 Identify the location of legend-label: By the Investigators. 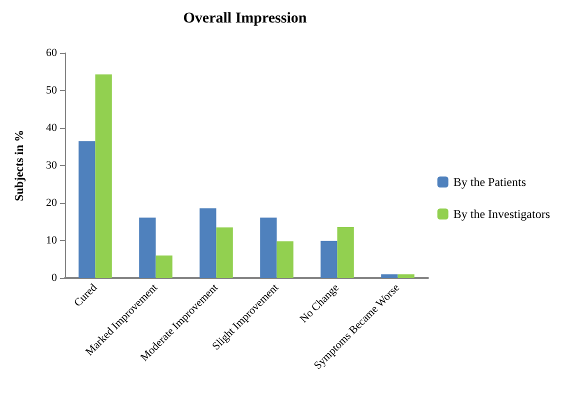
(501, 214).